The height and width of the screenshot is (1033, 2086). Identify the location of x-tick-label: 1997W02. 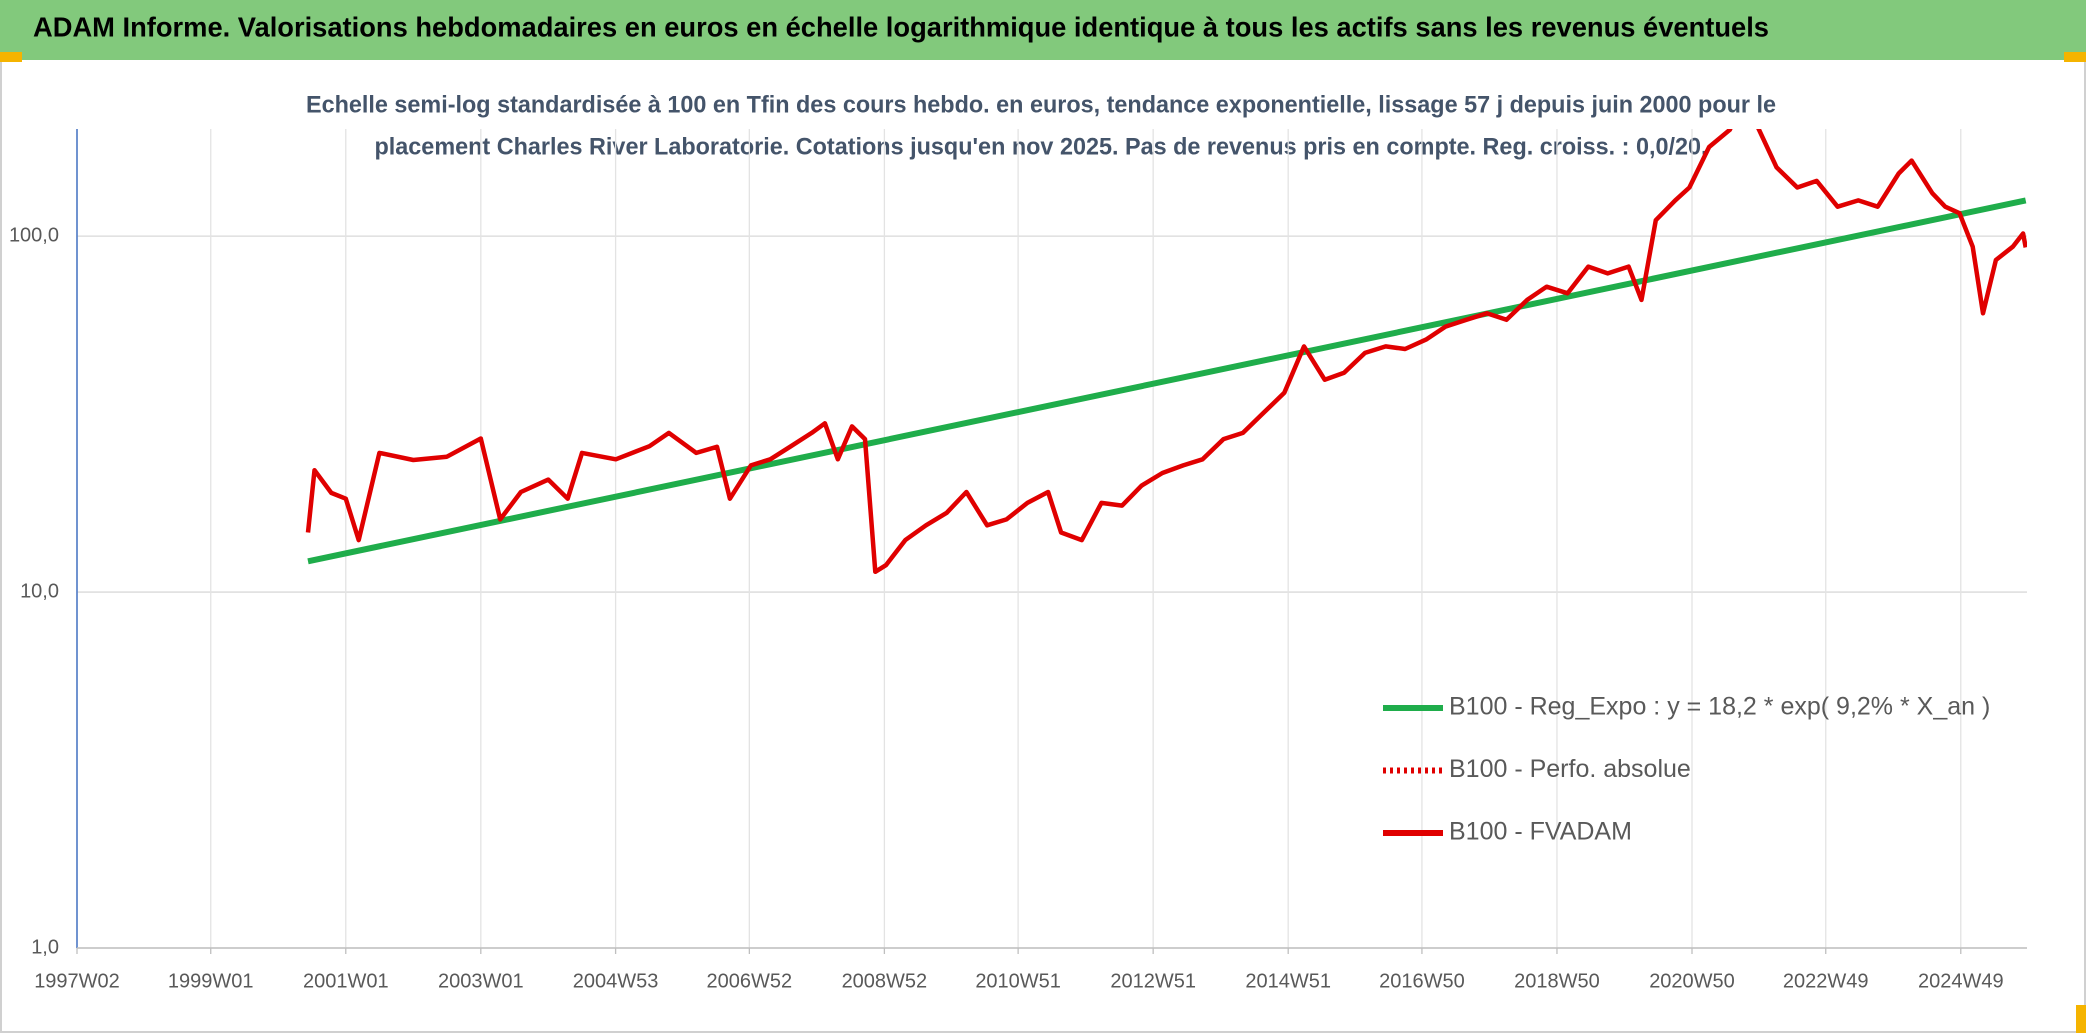
(77, 981).